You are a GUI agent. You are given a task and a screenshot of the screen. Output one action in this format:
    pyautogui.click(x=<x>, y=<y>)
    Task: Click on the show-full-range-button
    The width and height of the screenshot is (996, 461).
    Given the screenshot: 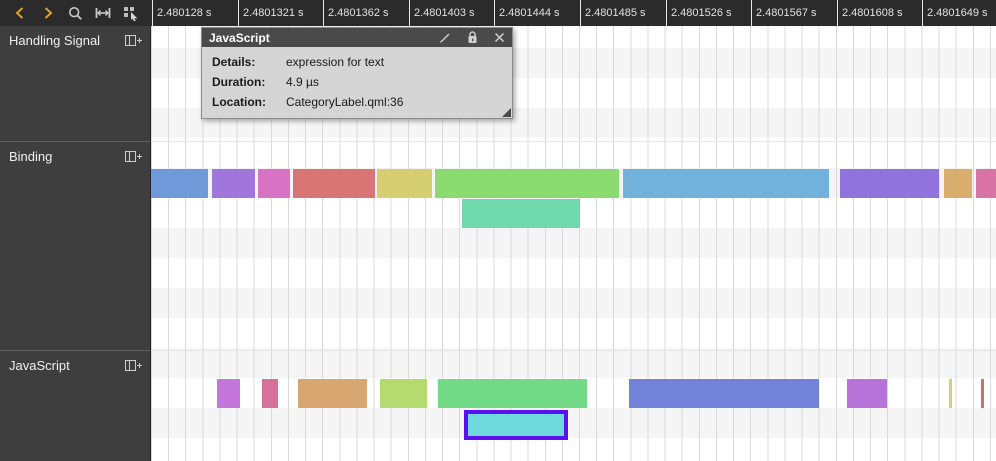 What is the action you would take?
    pyautogui.click(x=103, y=13)
    